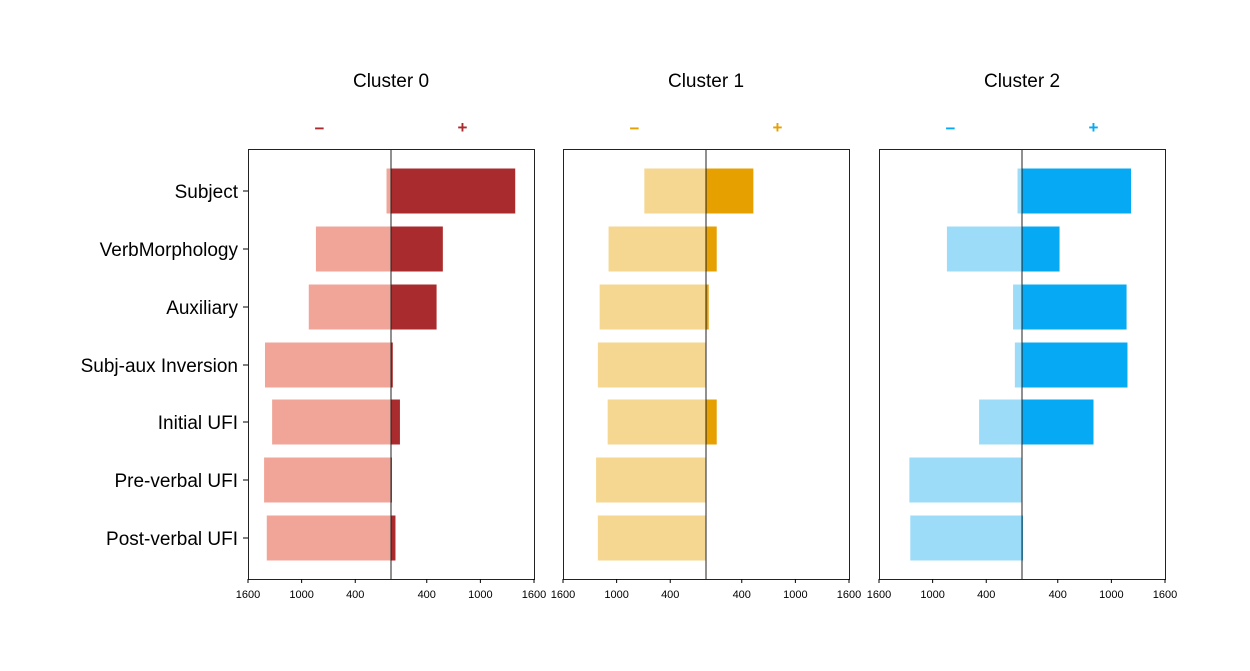 Image resolution: width=1250 pixels, height=671 pixels. What do you see at coordinates (706, 81) in the screenshot?
I see `panel-title: Cluster 1` at bounding box center [706, 81].